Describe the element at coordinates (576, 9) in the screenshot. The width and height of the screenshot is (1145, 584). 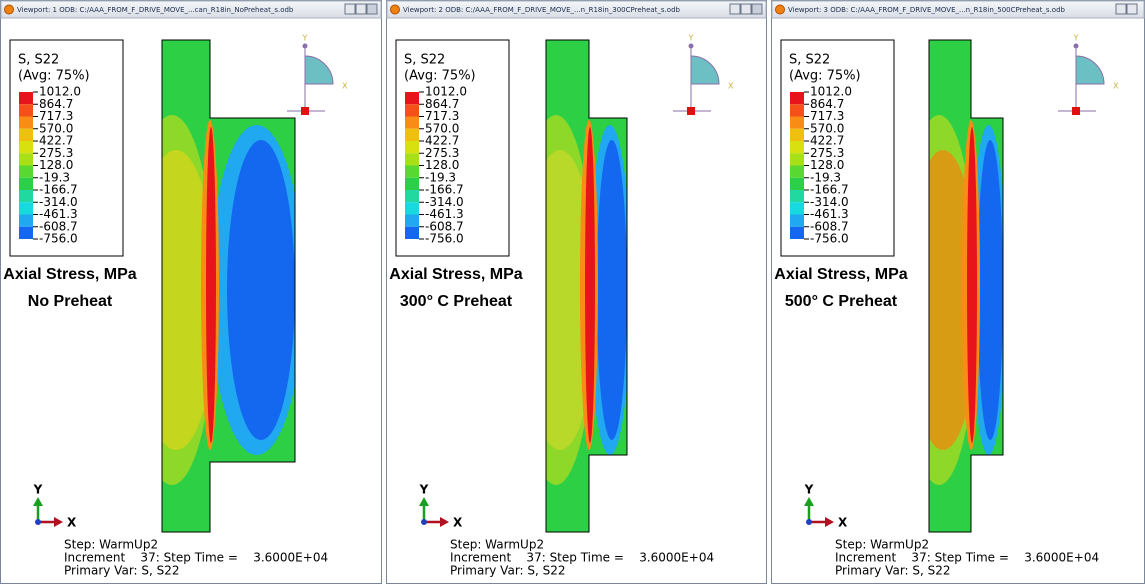
I see `title-bar` at that location.